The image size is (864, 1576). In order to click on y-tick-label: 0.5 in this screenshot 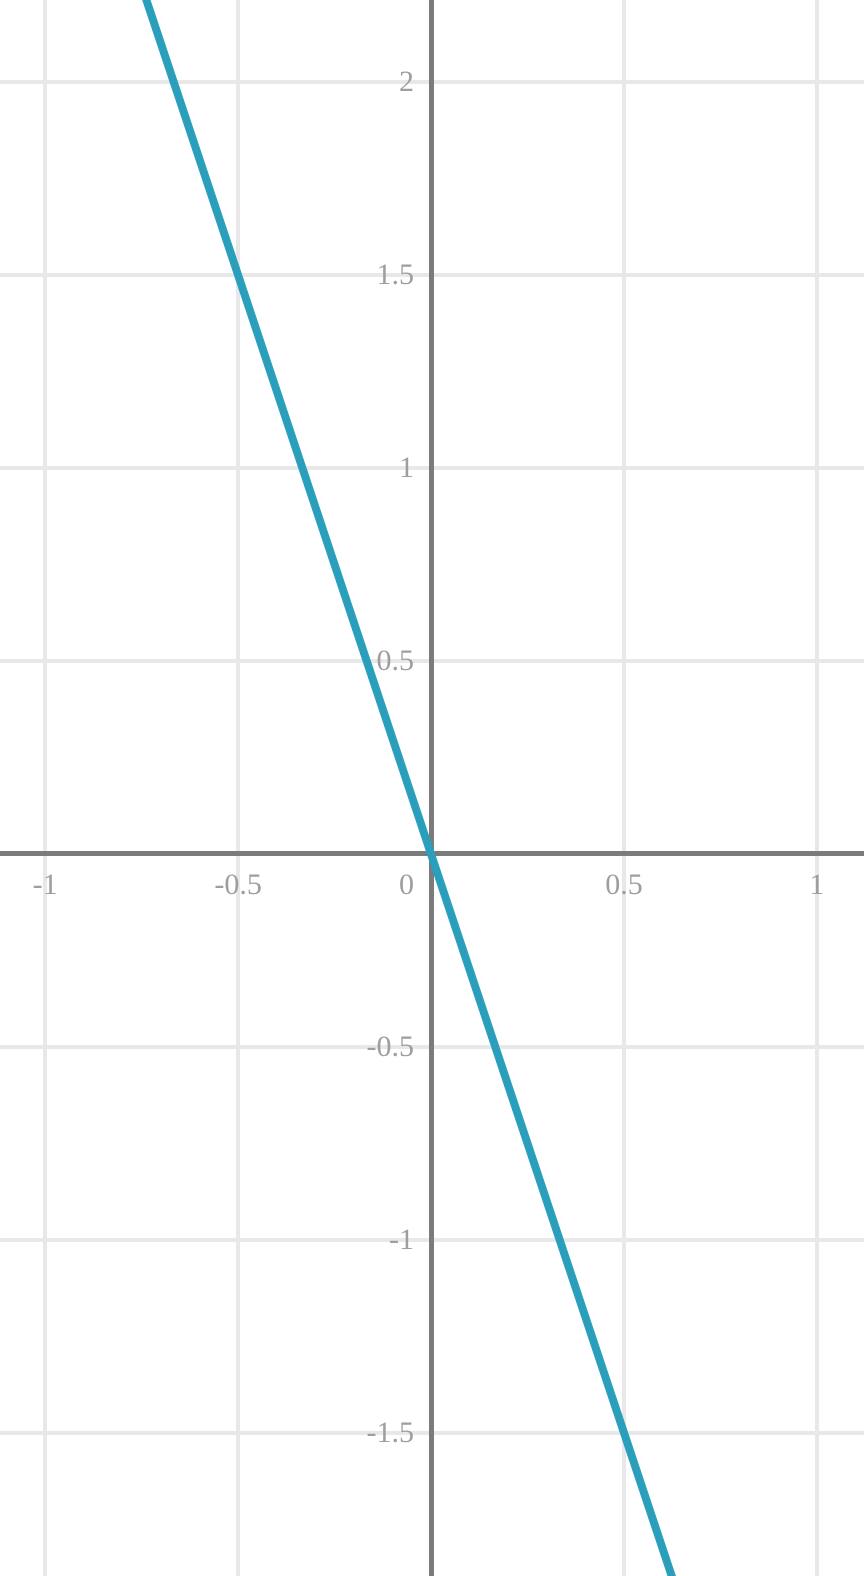, I will do `click(395, 661)`.